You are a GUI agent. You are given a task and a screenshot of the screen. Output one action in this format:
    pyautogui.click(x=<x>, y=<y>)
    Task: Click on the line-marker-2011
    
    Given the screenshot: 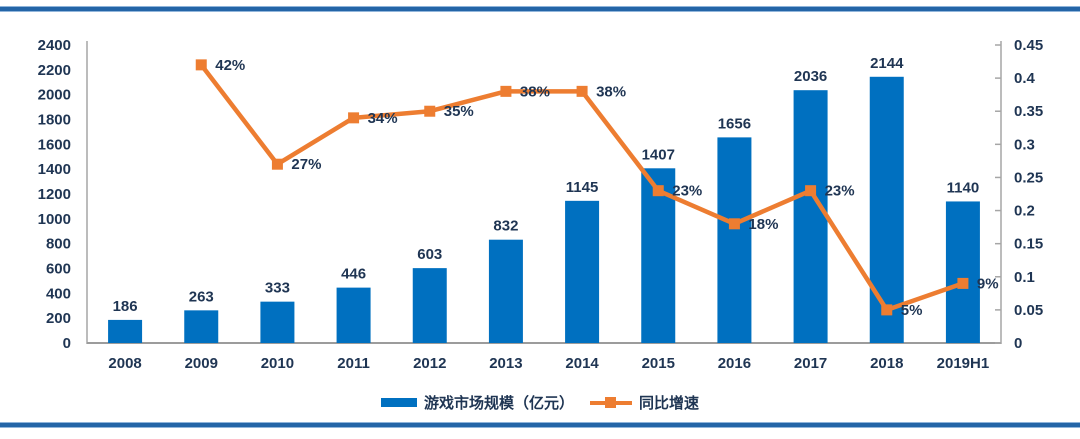 What is the action you would take?
    pyautogui.click(x=354, y=118)
    